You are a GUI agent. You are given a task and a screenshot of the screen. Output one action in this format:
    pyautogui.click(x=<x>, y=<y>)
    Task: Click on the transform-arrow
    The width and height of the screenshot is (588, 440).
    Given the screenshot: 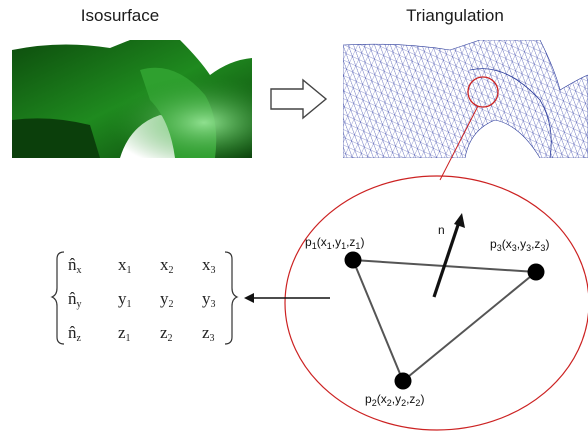 What is the action you would take?
    pyautogui.click(x=299, y=99)
    